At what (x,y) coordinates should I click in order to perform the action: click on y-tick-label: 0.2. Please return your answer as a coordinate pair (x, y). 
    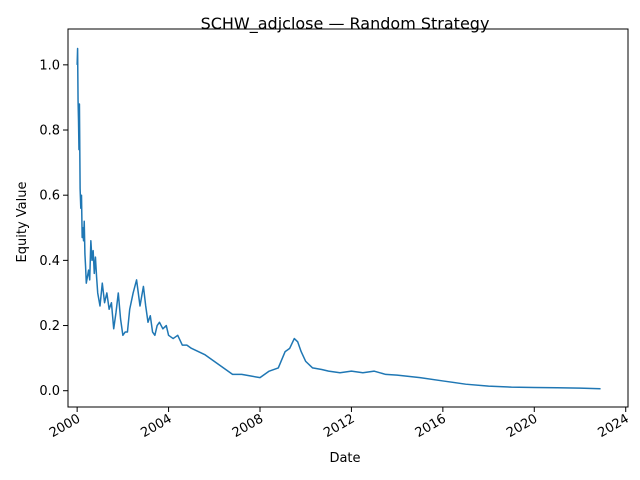
    Looking at the image, I should click on (49, 326).